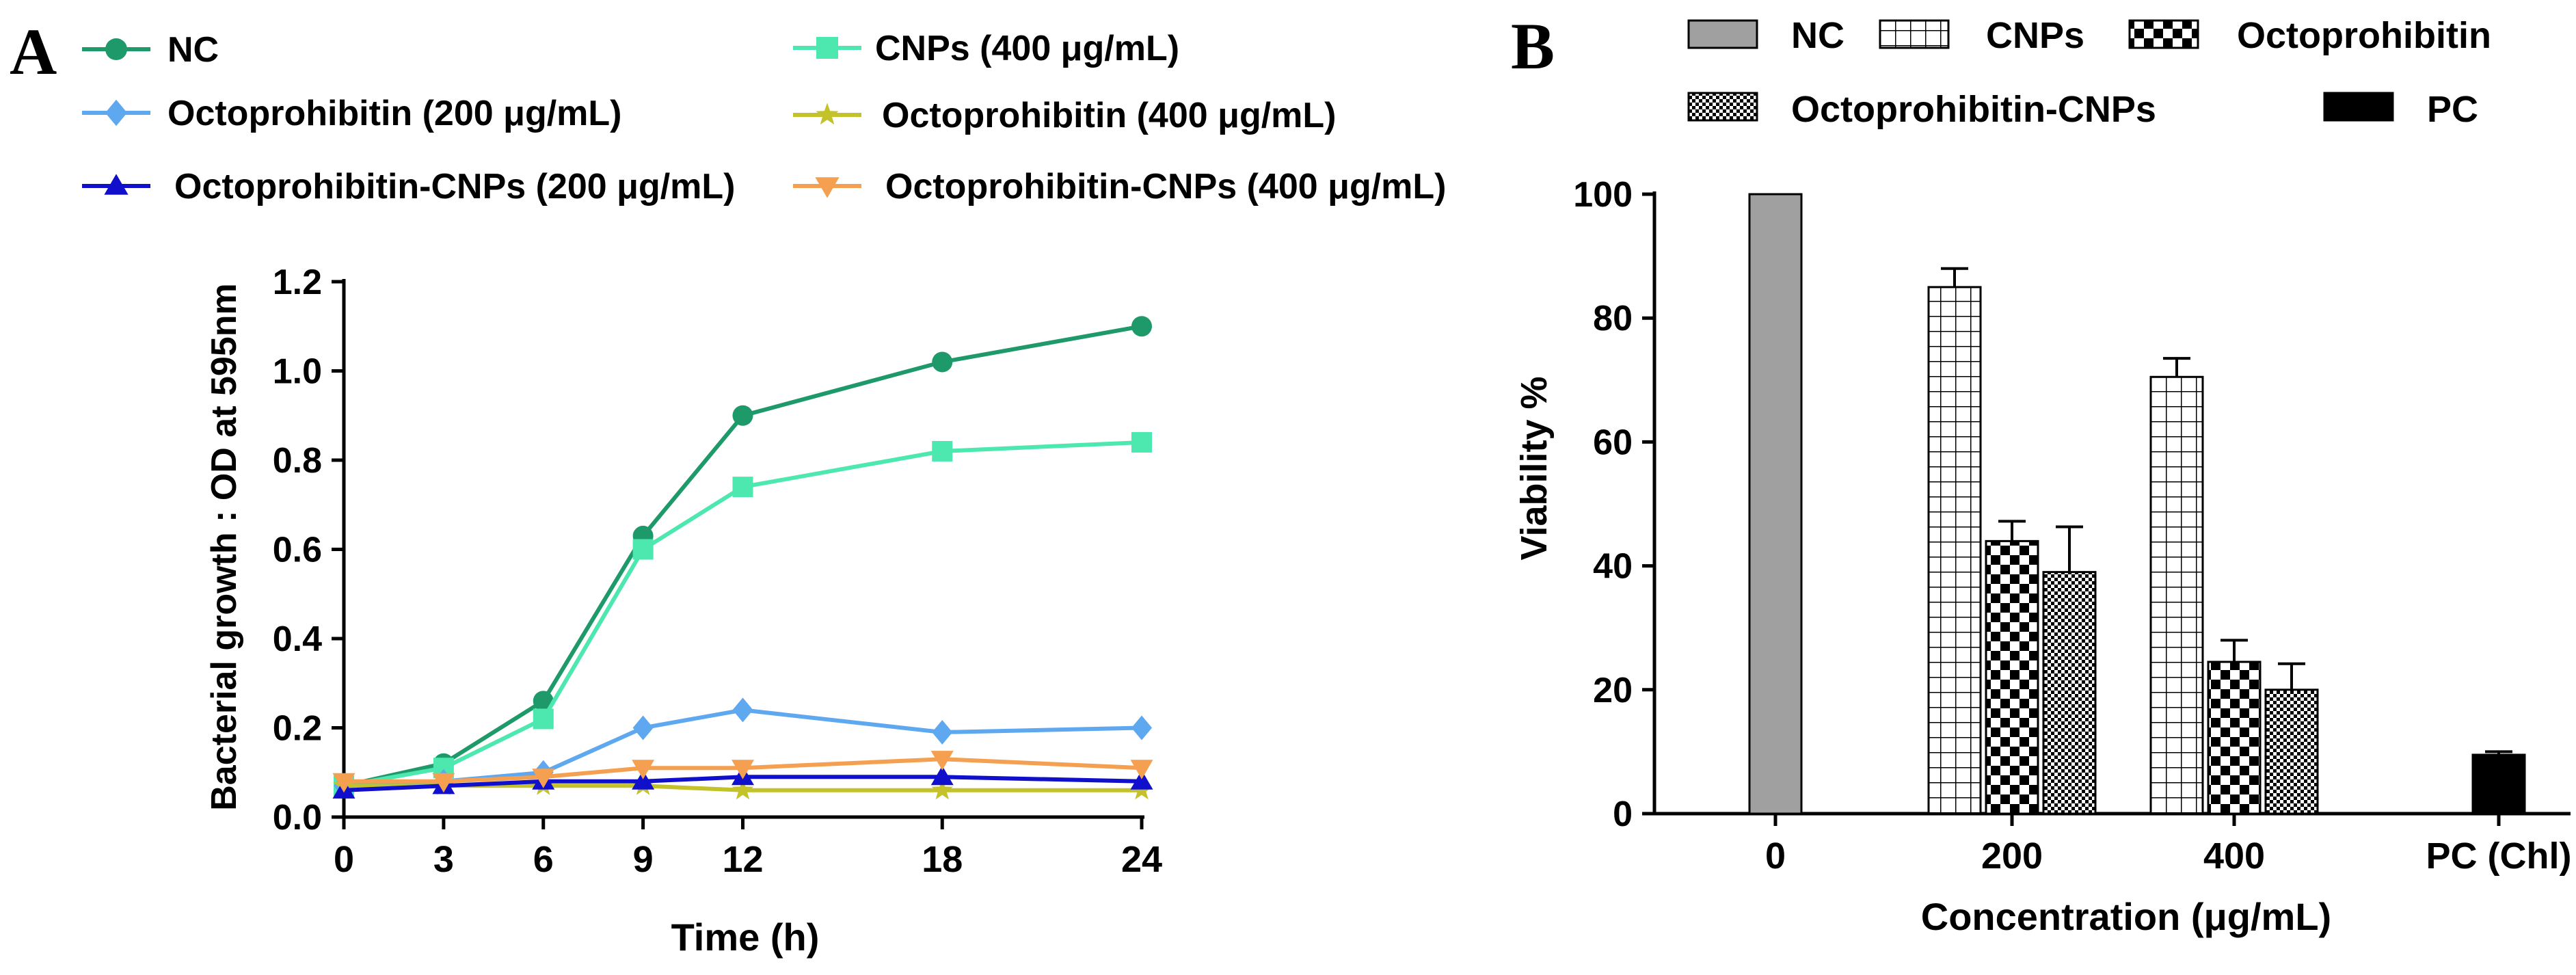 The width and height of the screenshot is (2576, 975). Describe the element at coordinates (297, 461) in the screenshot. I see `line-chart-y-tick-label: 0.8` at that location.